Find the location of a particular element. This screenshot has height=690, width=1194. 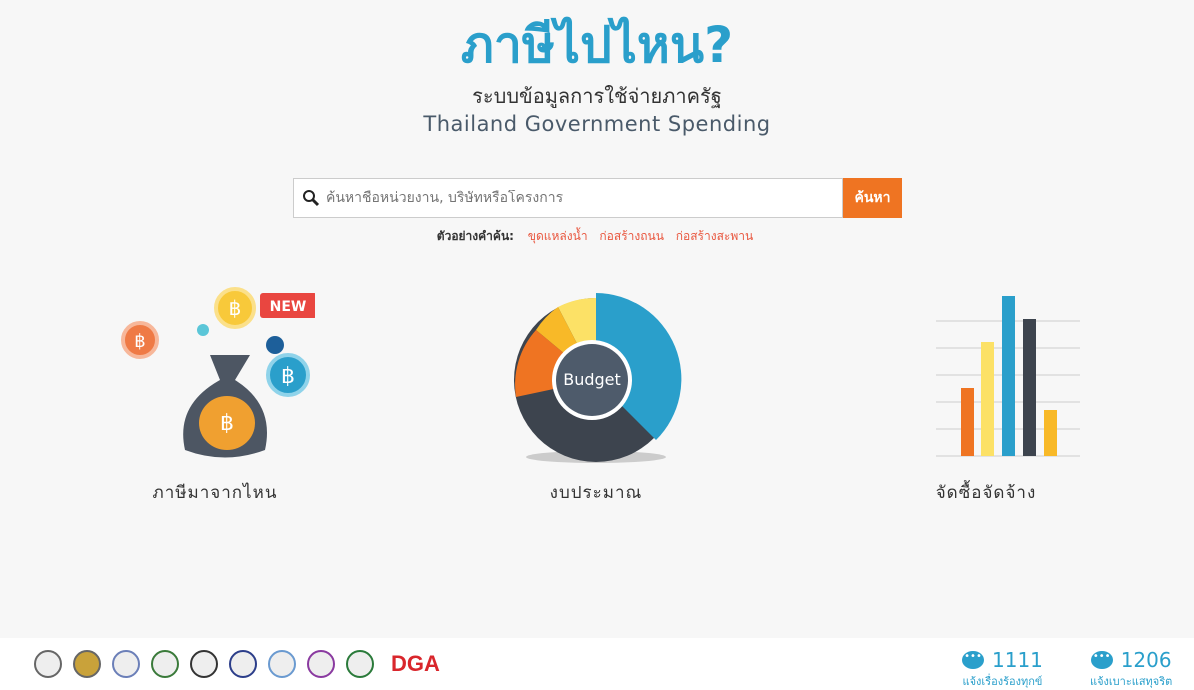

search-icon is located at coordinates (311, 198).